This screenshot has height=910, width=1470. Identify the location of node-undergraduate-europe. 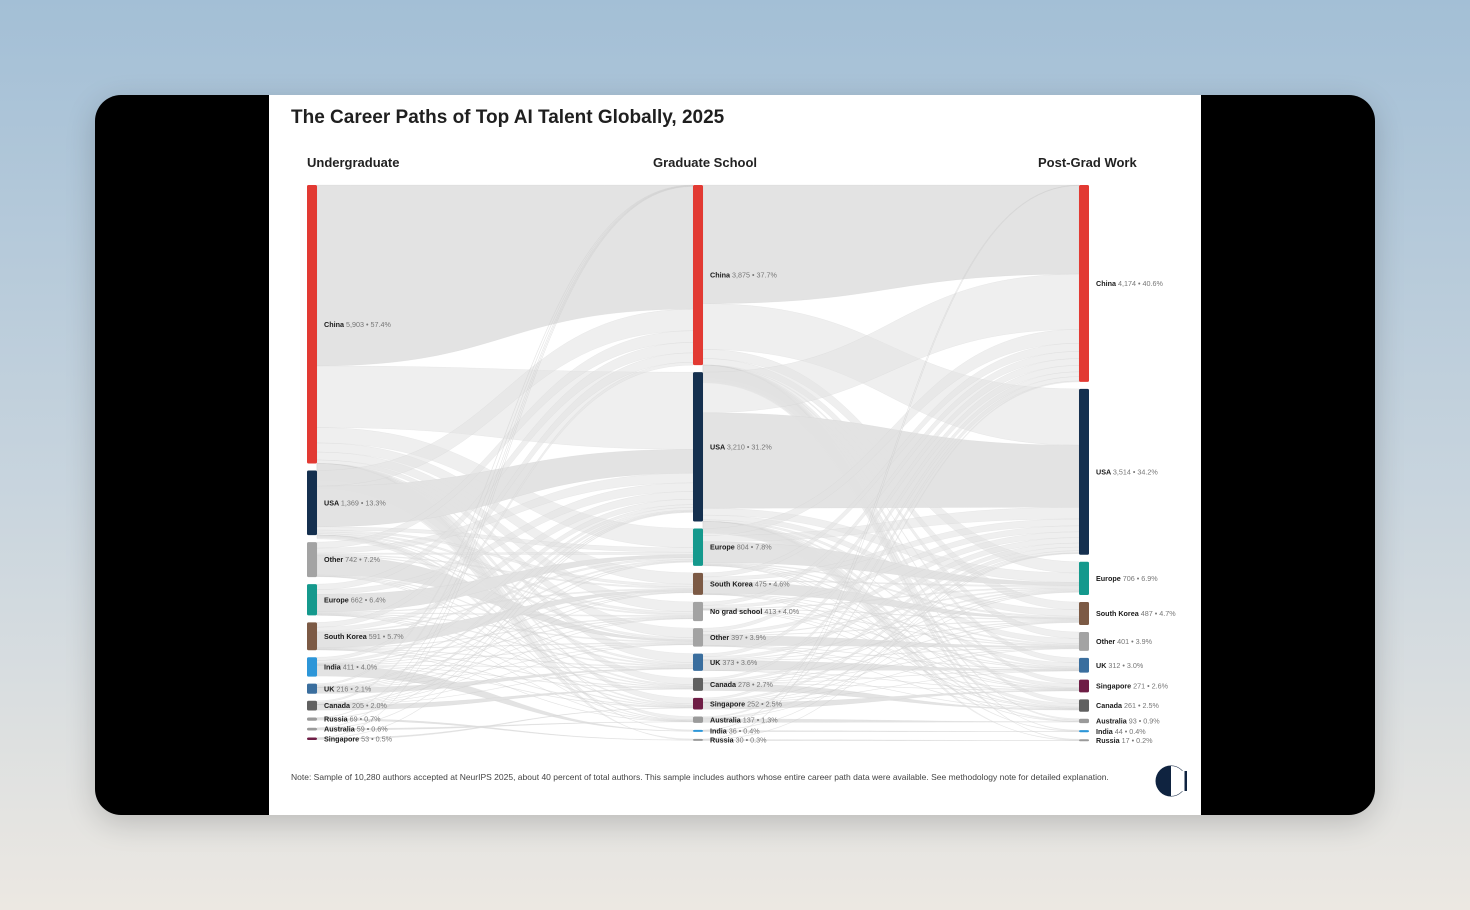
(312, 600).